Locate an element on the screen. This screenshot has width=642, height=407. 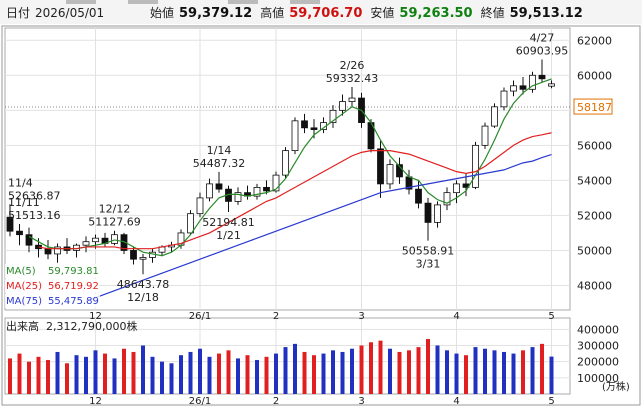
annotation-value: 50558.91 is located at coordinates (428, 251).